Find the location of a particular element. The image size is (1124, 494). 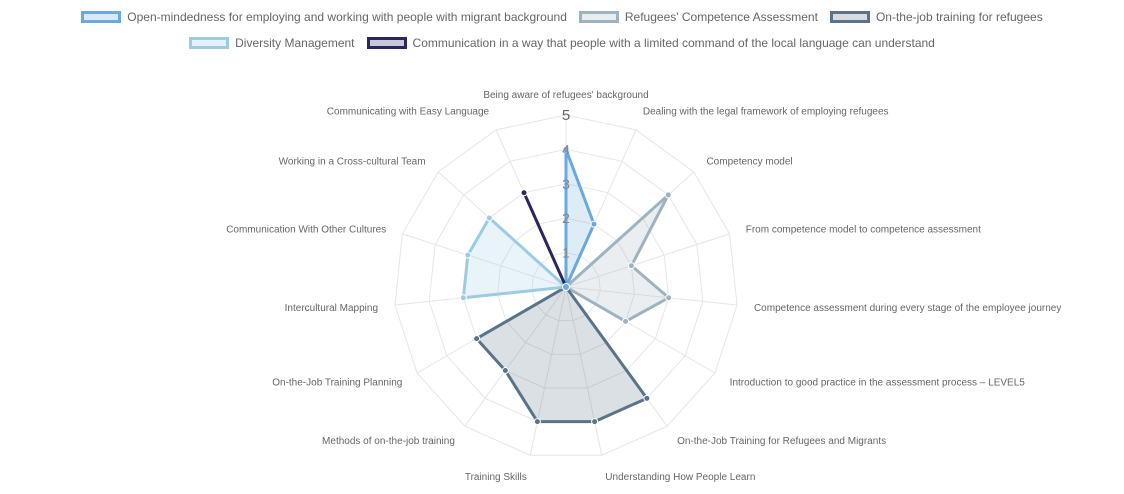

axis-label-12: Intercultural Mapping is located at coordinates (331, 308).